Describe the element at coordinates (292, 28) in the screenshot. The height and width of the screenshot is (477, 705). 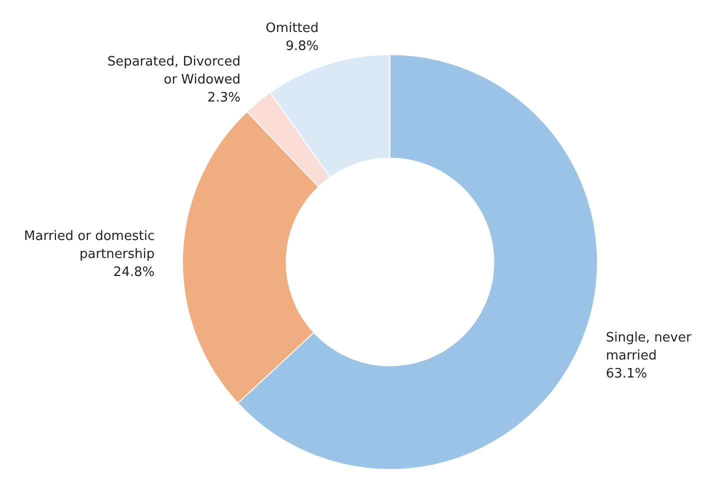
I see `slice-label: Omitted` at that location.